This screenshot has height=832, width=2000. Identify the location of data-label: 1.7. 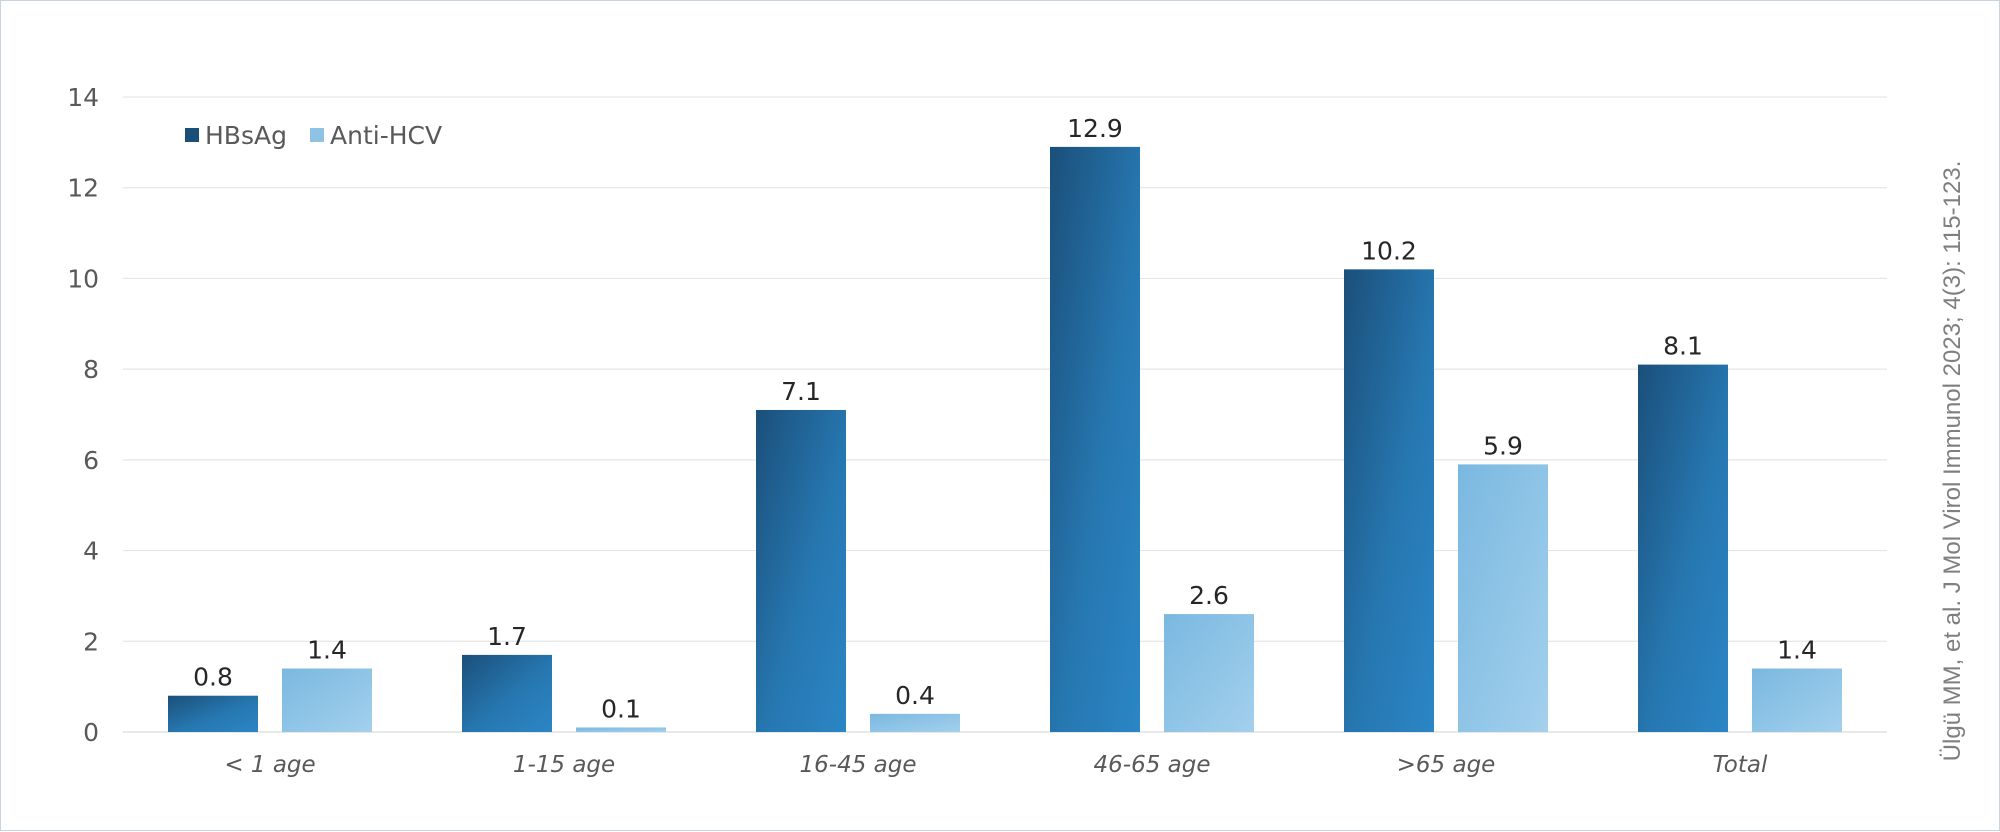
(507, 636).